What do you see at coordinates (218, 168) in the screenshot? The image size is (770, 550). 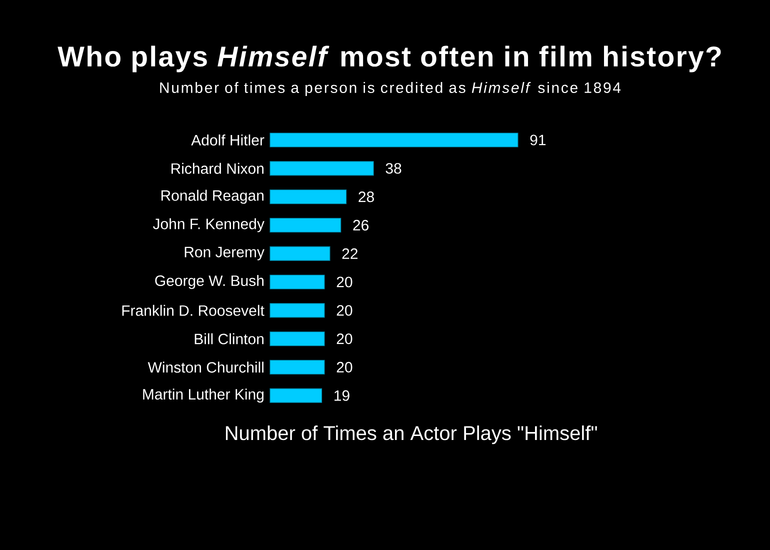 I see `y-tick-label: Richard Nixon` at bounding box center [218, 168].